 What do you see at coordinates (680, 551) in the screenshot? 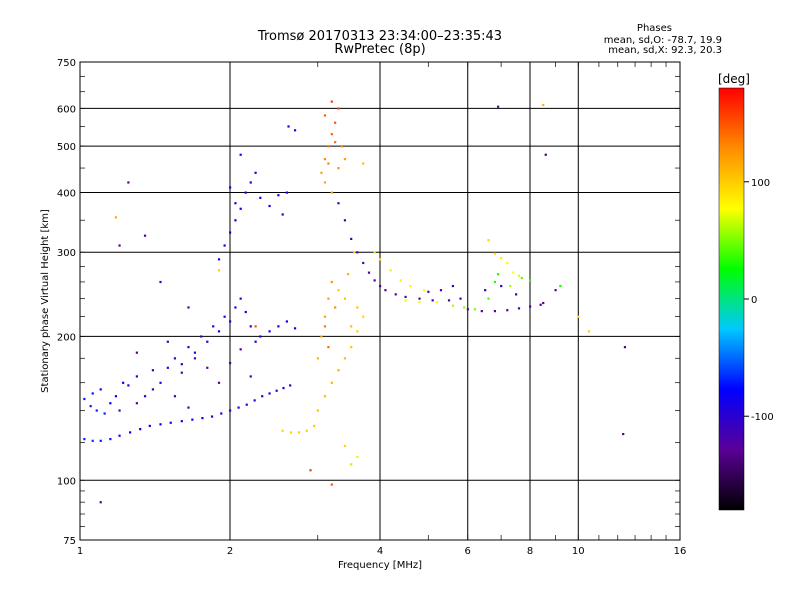
I see `x-tick-label: 16` at bounding box center [680, 551].